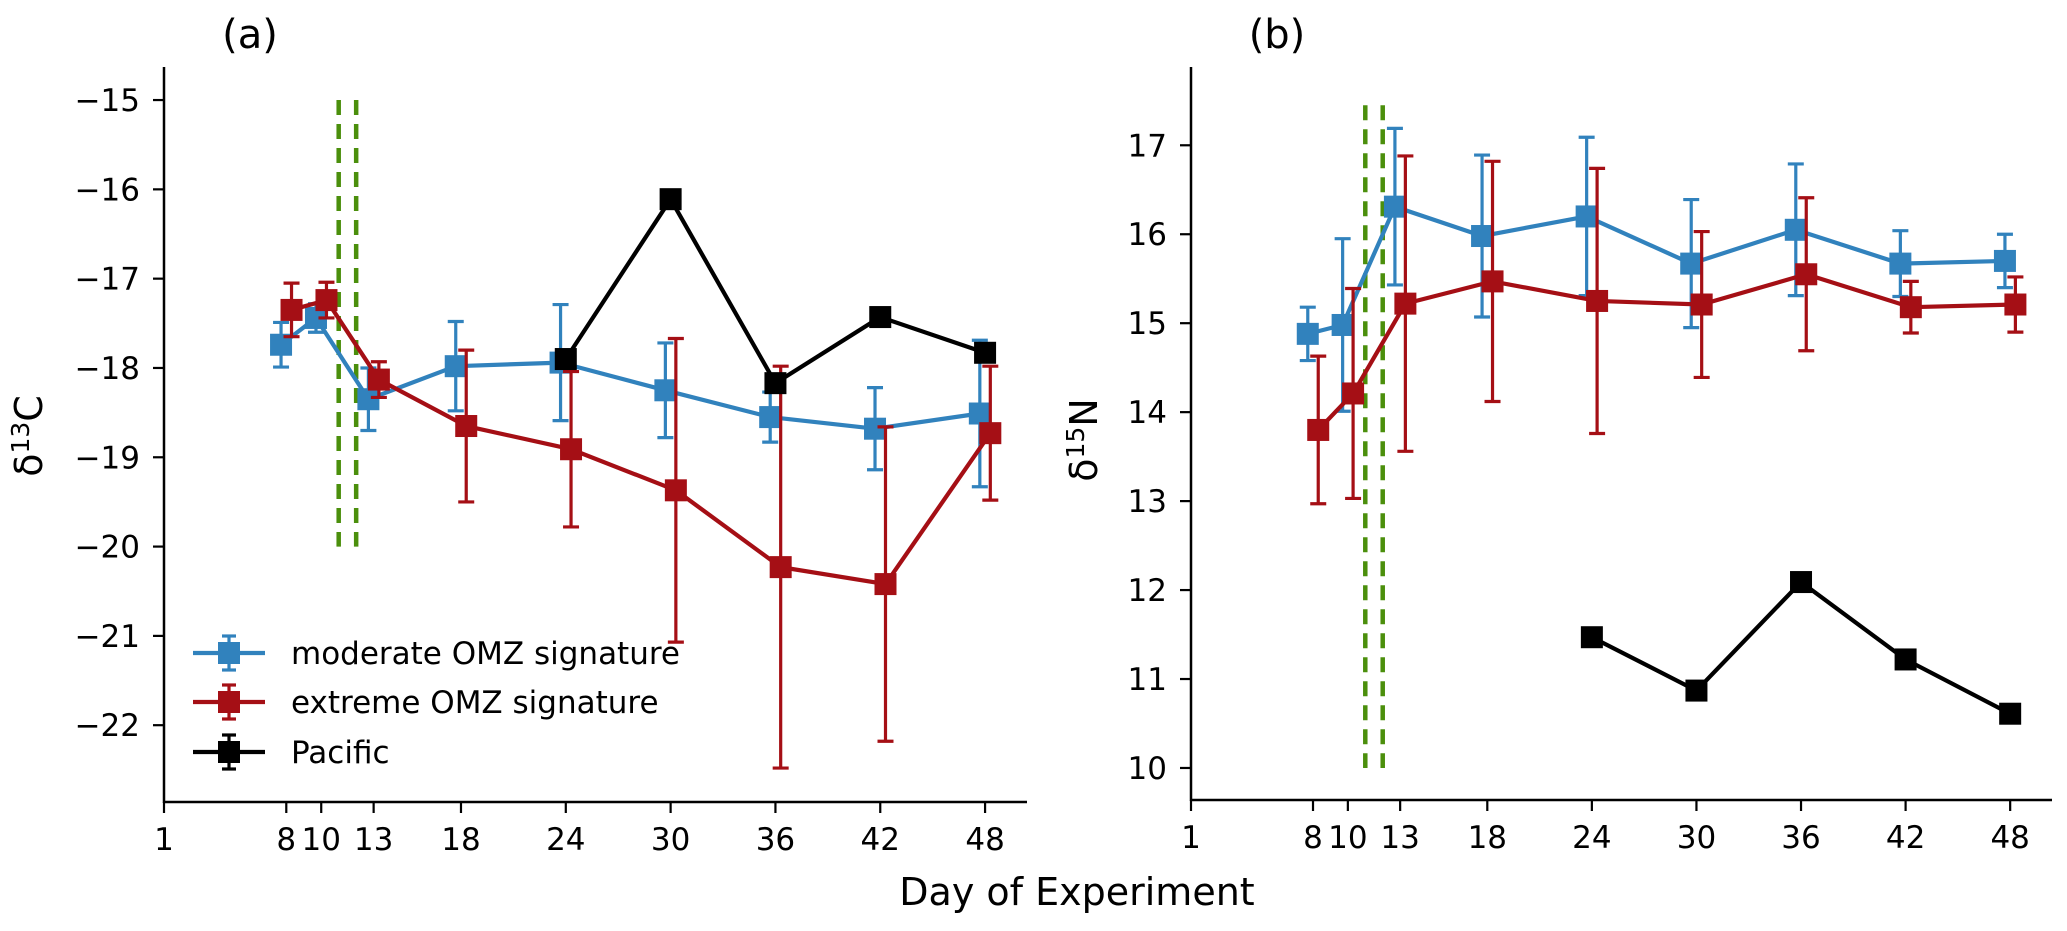  Describe the element at coordinates (1076, 892) in the screenshot. I see `x-axis-label: Day of Experiment` at that location.